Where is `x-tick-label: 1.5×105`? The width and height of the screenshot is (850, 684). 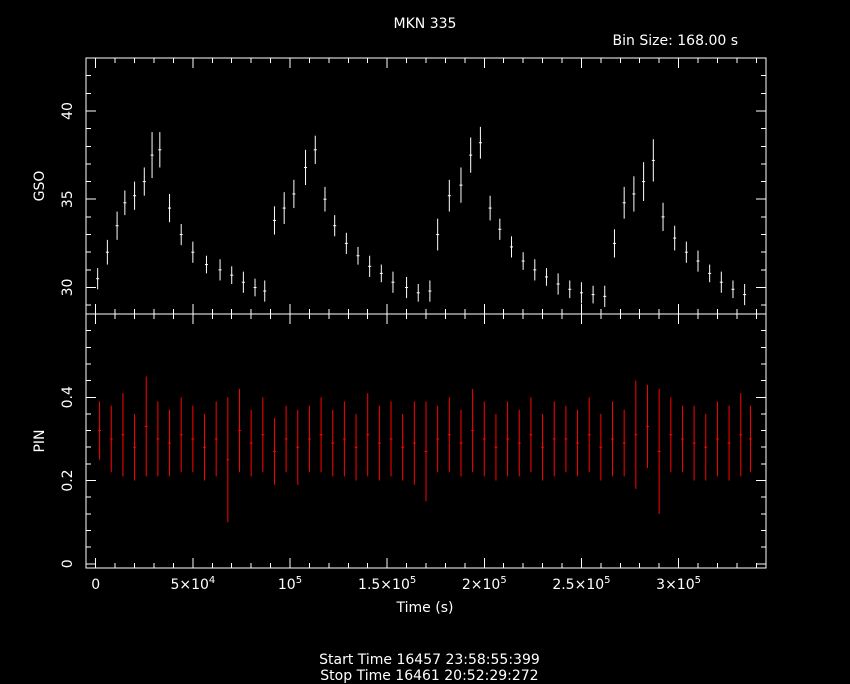
x-tick-label: 1.5×105 is located at coordinates (387, 584).